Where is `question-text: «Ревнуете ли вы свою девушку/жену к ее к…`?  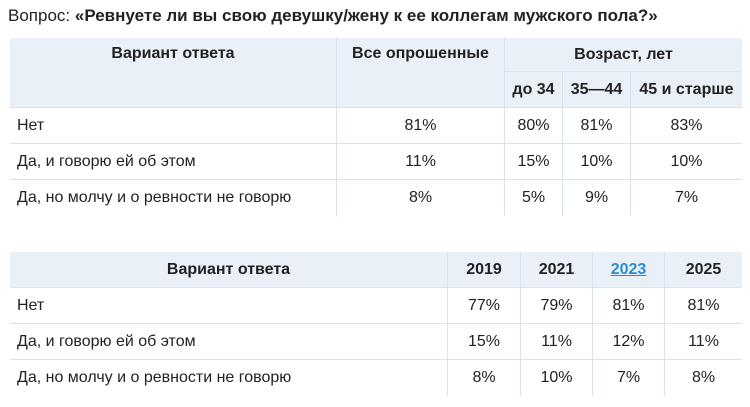
question-text: «Ревнуете ли вы свою девушку/жену к ее к… is located at coordinates (366, 15).